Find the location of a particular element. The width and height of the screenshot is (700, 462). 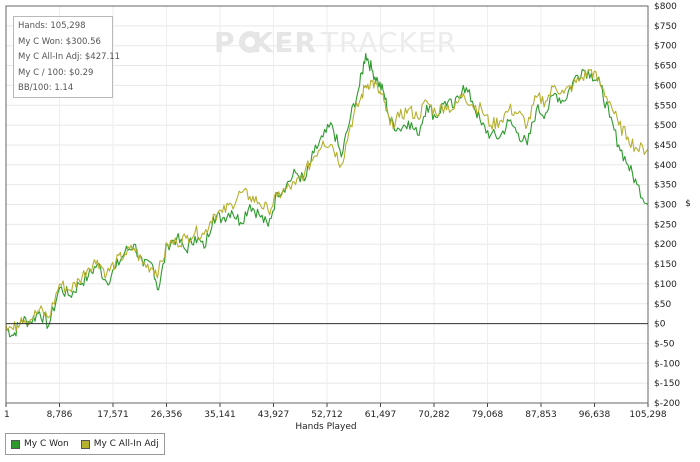

y-axis-title: $ is located at coordinates (688, 204).